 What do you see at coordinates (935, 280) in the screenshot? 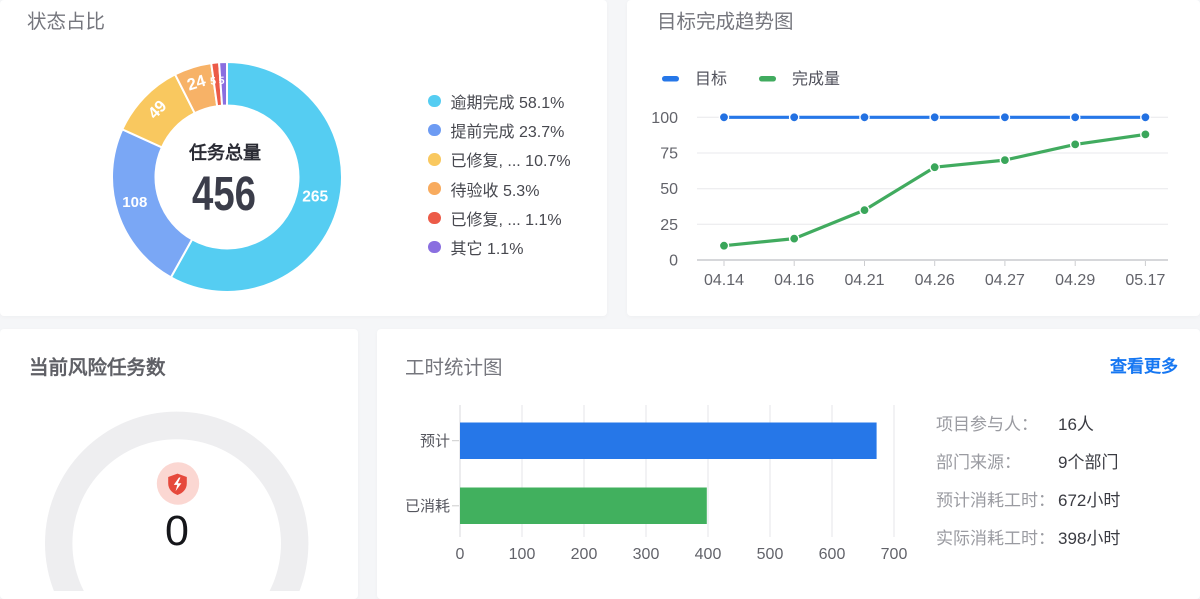
I see `svg-text: 04.26` at bounding box center [935, 280].